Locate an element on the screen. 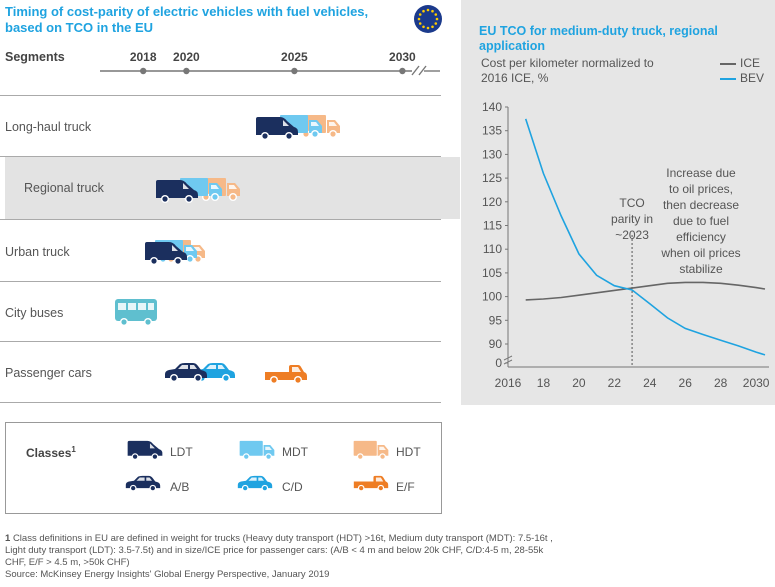  legend-label-hdt: HDT is located at coordinates (408, 452).